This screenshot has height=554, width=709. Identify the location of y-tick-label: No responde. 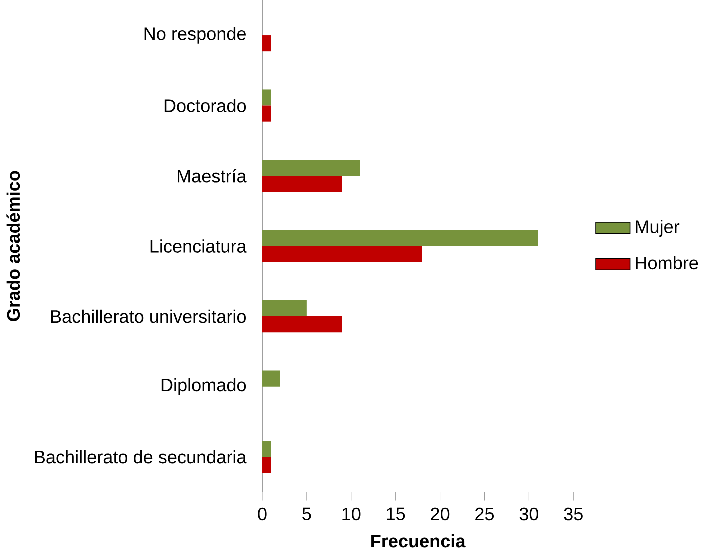
(195, 35).